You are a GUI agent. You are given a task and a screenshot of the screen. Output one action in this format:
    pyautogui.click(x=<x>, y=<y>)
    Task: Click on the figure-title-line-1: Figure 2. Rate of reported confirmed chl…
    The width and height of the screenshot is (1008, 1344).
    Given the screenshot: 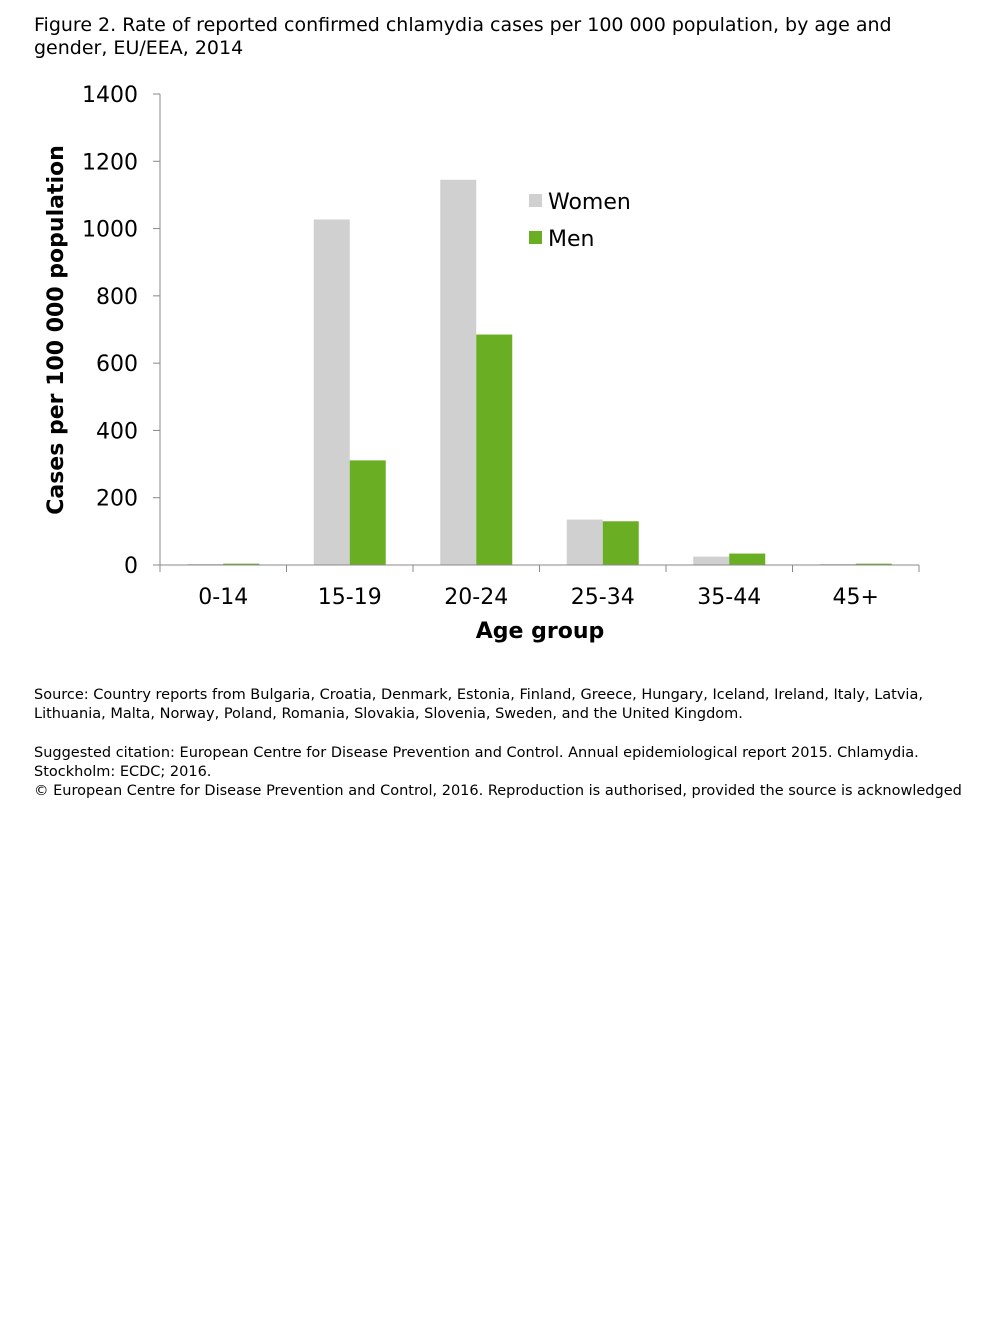 What is the action you would take?
    pyautogui.click(x=463, y=25)
    